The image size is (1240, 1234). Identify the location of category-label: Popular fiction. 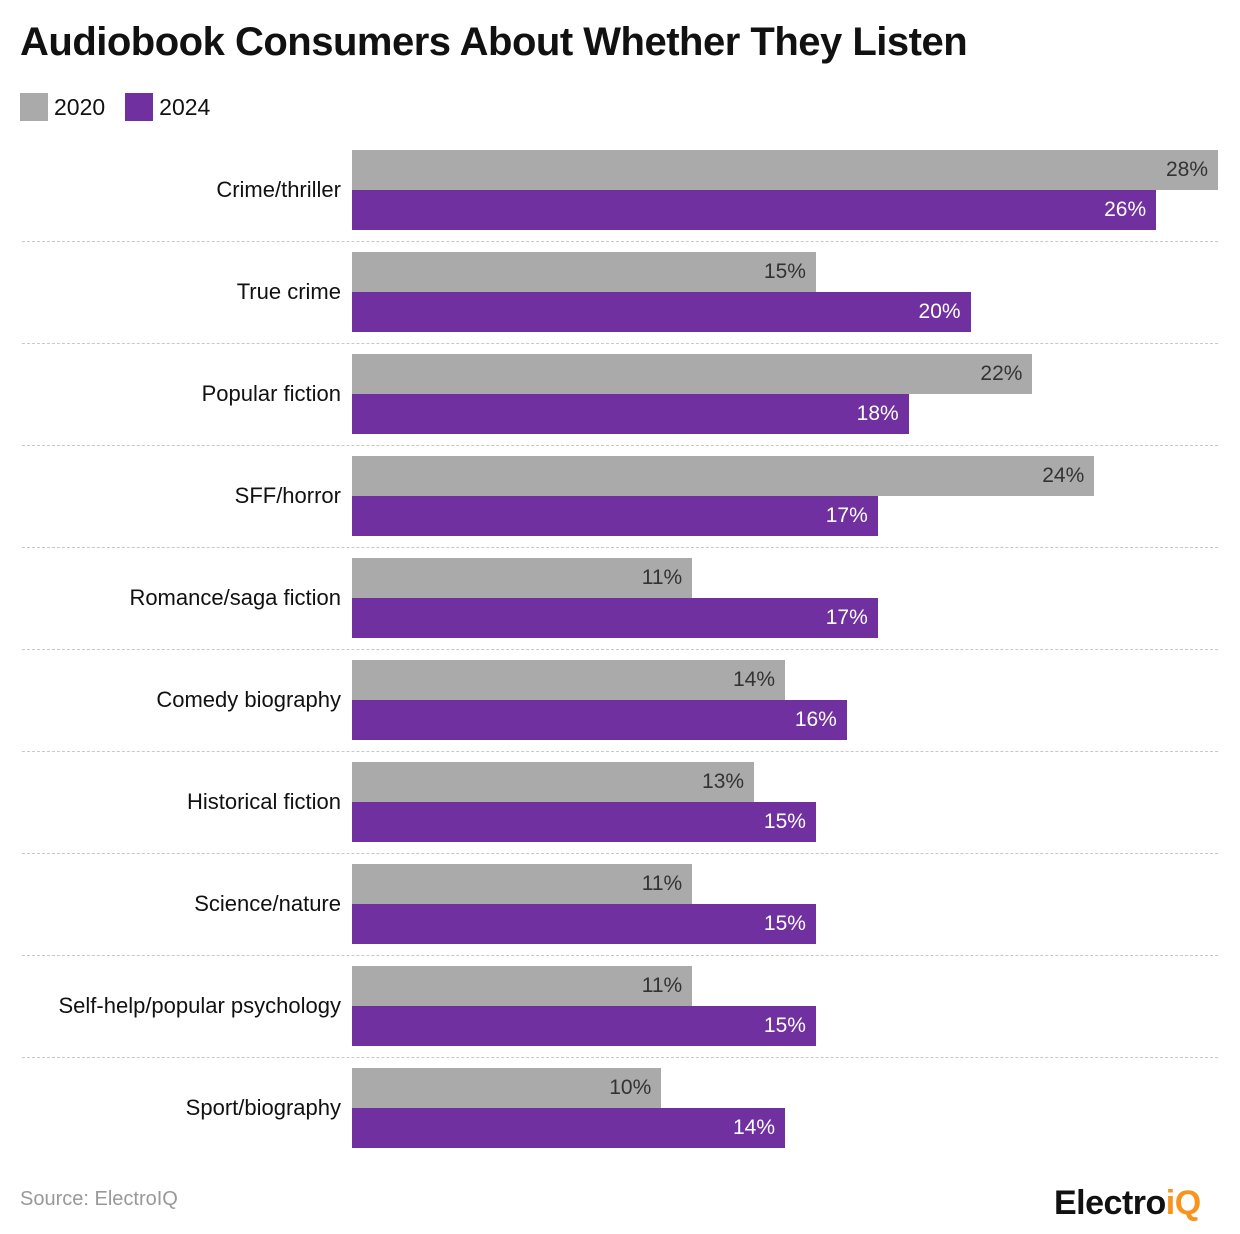
(271, 393).